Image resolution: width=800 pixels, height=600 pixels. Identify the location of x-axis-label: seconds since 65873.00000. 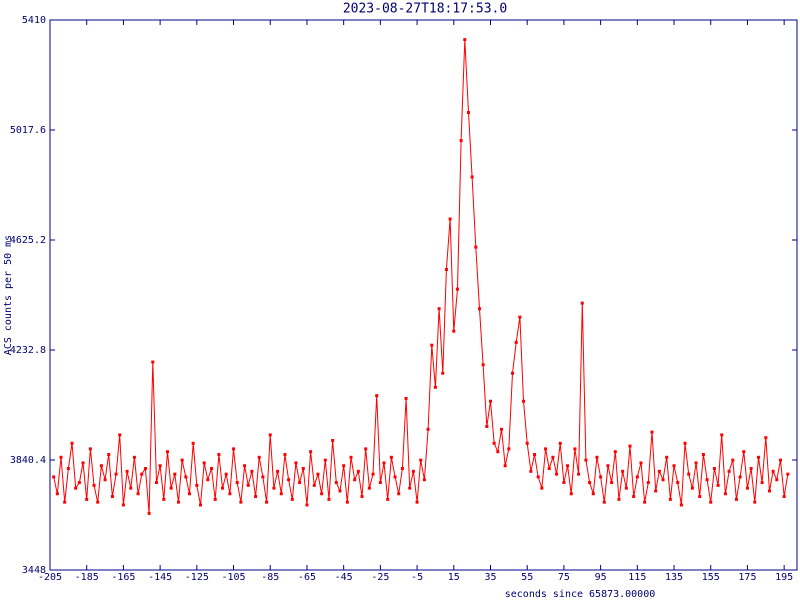
(580, 594).